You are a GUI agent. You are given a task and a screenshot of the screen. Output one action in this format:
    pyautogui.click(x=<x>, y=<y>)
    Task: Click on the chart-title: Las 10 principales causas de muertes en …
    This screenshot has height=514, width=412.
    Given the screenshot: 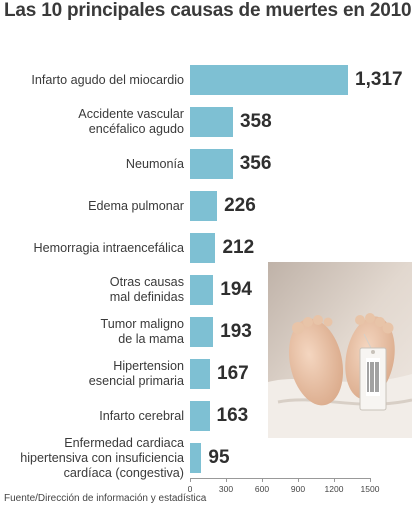 What is the action you would take?
    pyautogui.click(x=208, y=10)
    